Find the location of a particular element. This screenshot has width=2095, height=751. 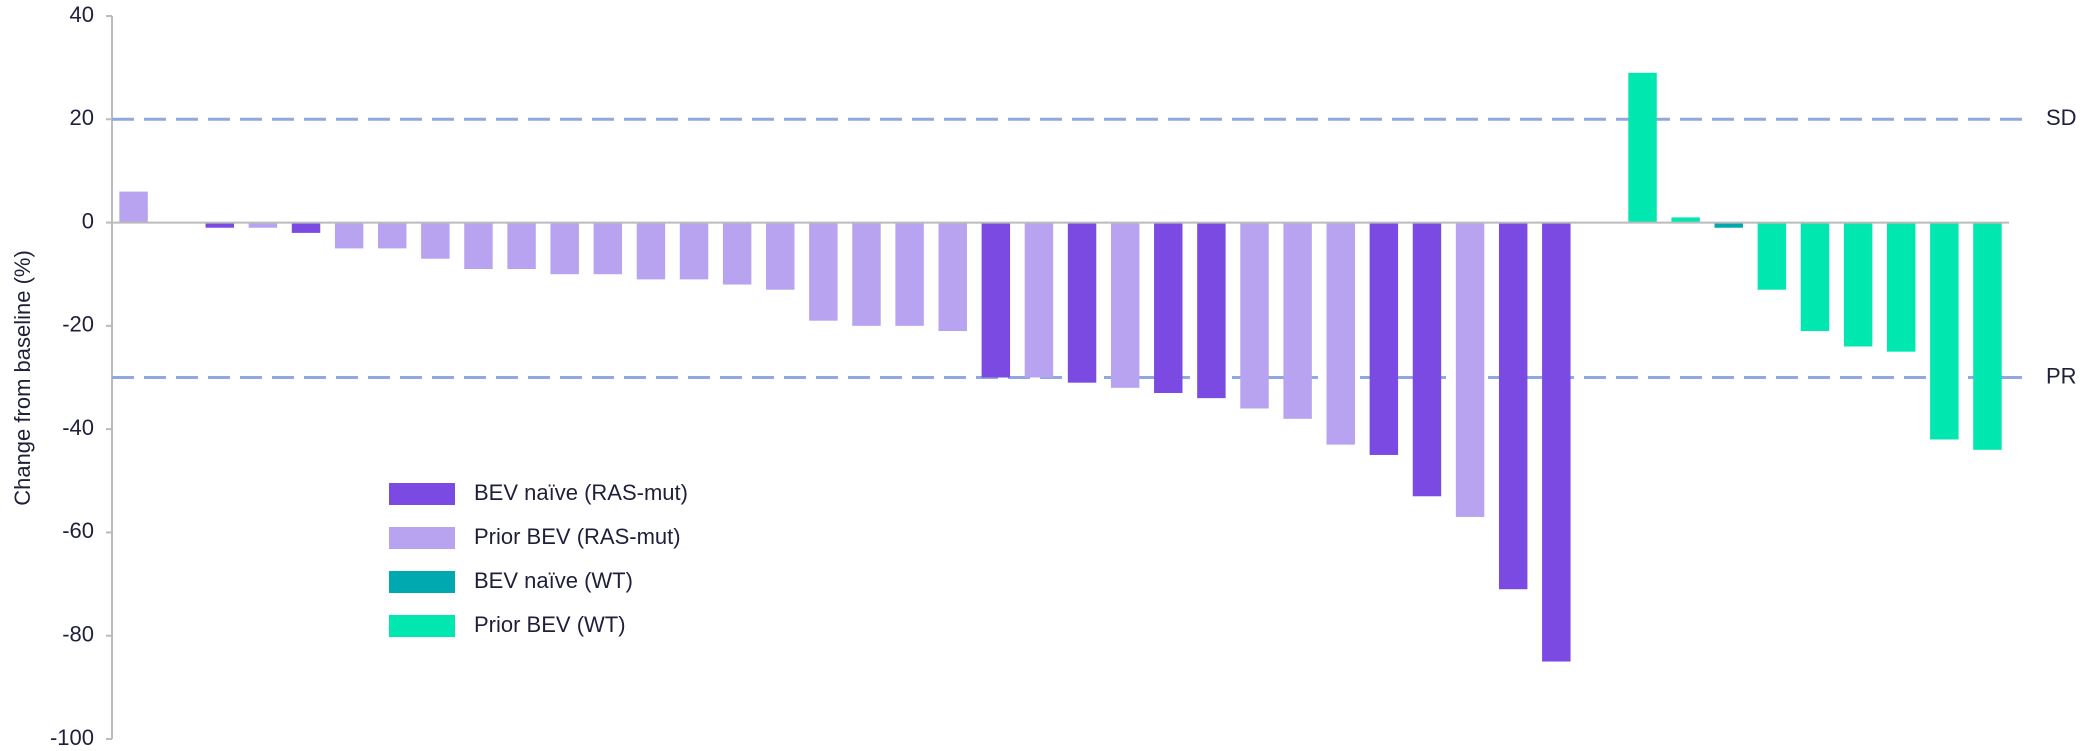

y-tick-label: -60 is located at coordinates (78, 530).